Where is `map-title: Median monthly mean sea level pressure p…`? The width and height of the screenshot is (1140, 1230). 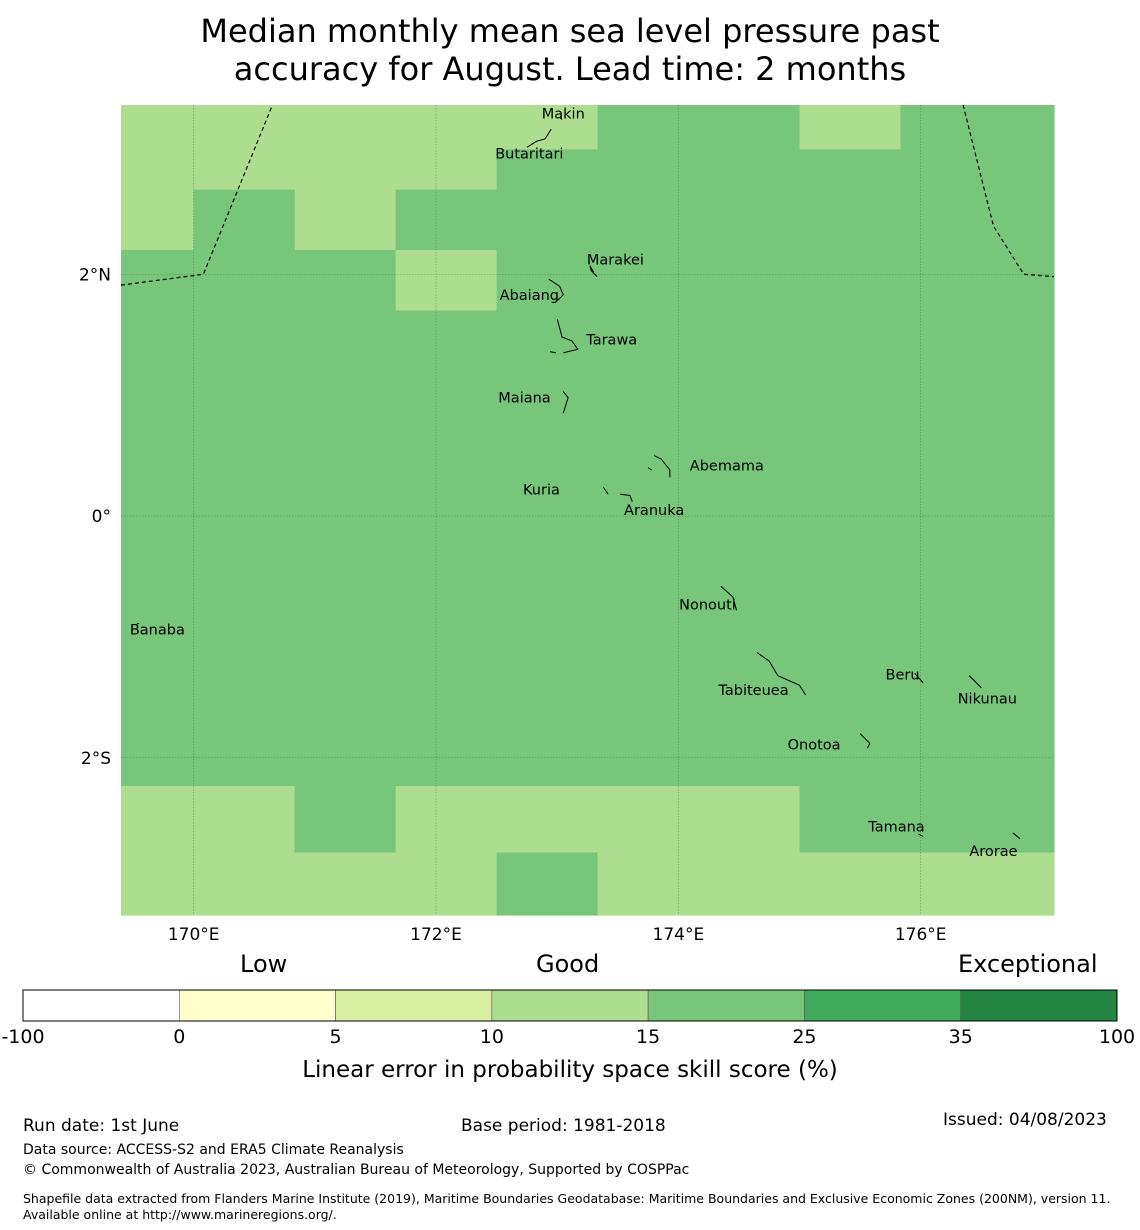
map-title: Median monthly mean sea level pressure p… is located at coordinates (570, 50).